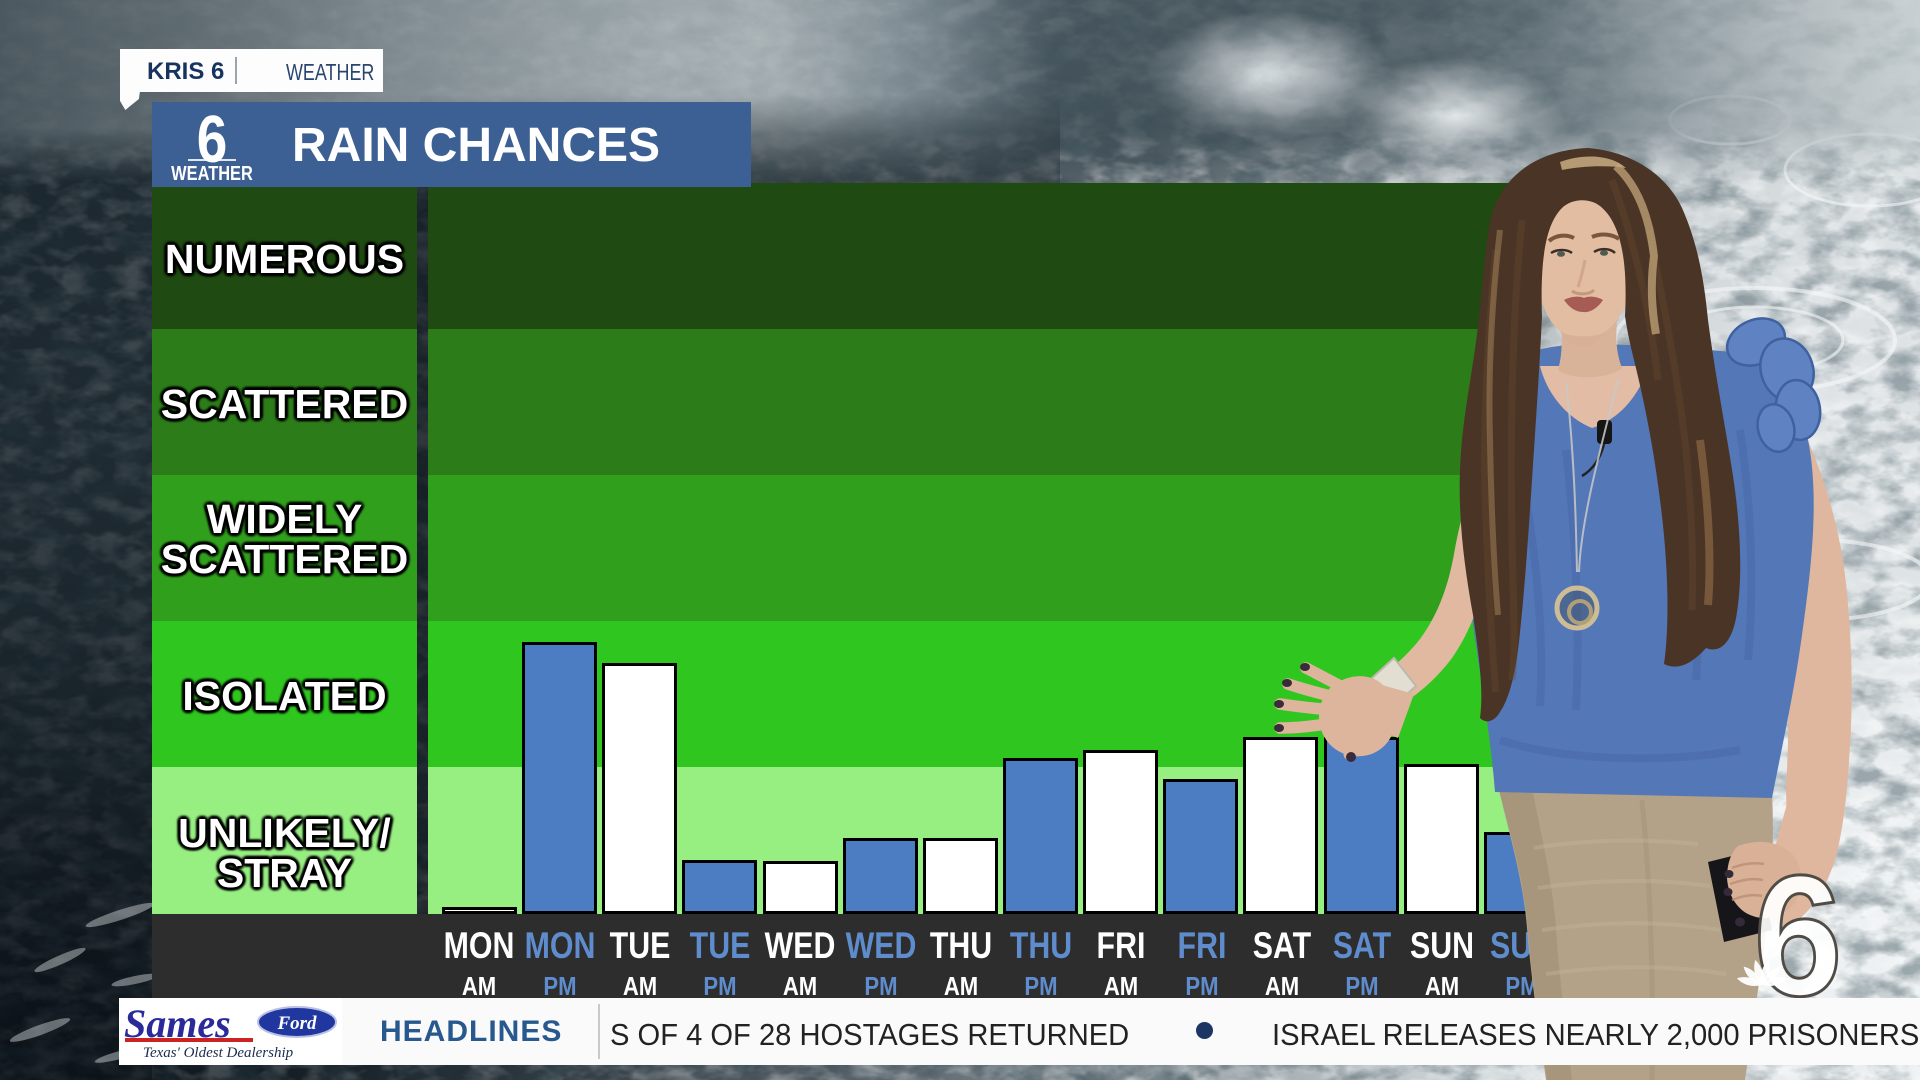  Describe the element at coordinates (296, 1023) in the screenshot. I see `svg-text: Ford` at that location.